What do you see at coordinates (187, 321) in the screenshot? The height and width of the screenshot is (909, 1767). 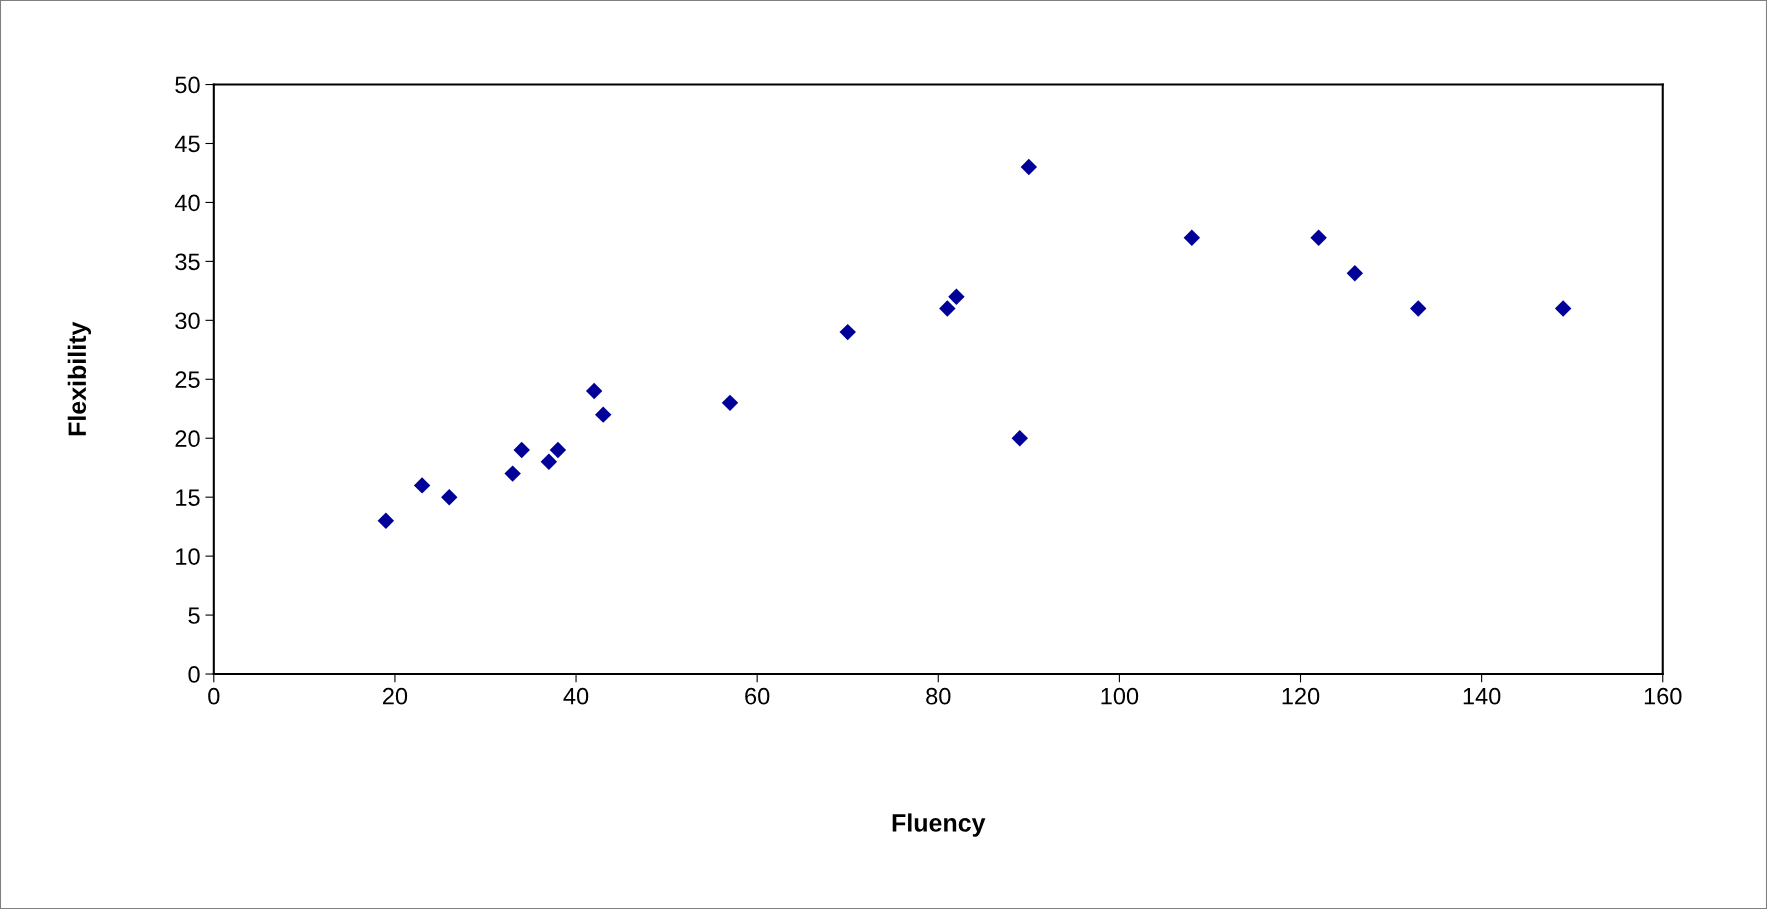 I see `y-tick-label: 30` at bounding box center [187, 321].